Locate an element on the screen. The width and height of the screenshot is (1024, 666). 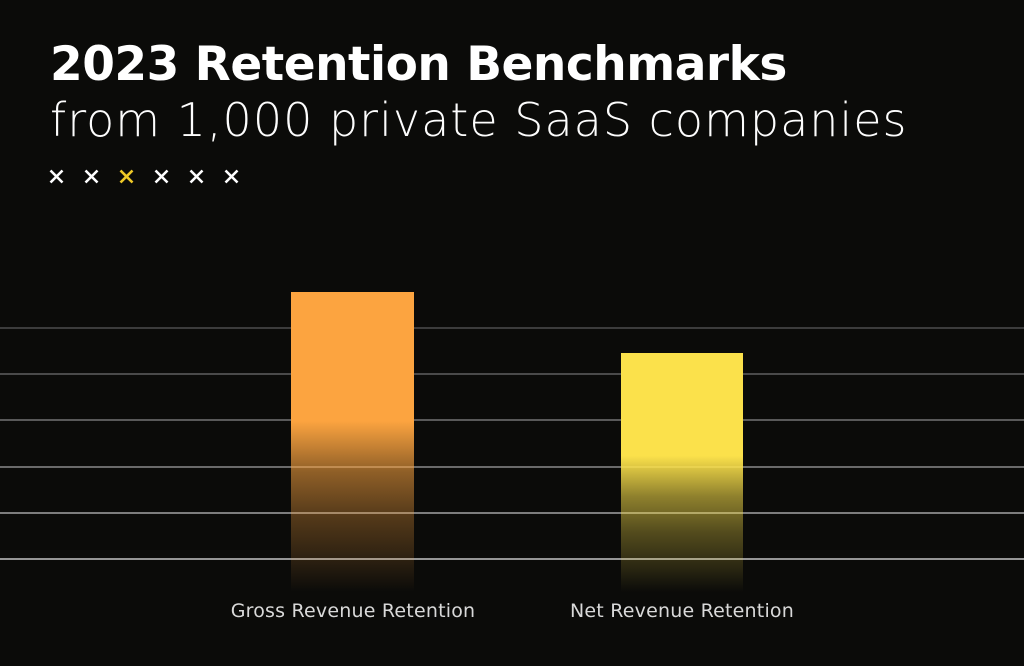
bar-label-gross-revenue-retention: Gross Revenue Retention is located at coordinates (353, 611).